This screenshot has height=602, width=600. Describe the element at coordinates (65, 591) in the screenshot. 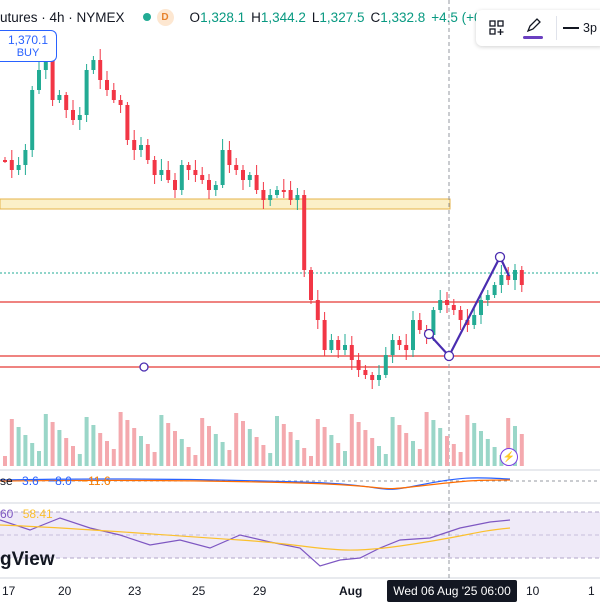

I see `x-tick: 20` at that location.